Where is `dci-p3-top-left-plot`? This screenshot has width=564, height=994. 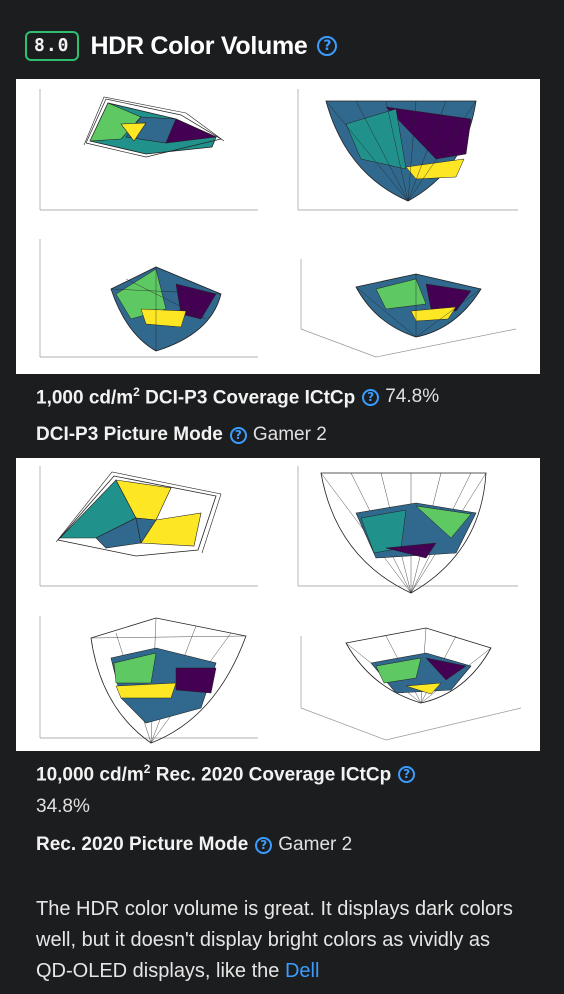 dci-p3-top-left-plot is located at coordinates (148, 150).